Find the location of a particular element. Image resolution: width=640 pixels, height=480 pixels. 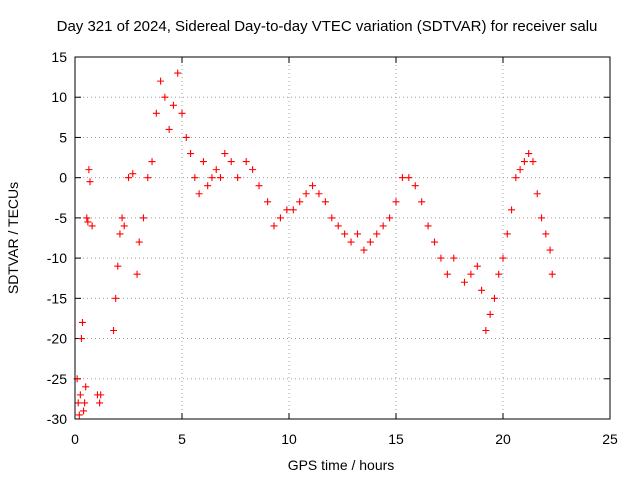

y-axis-label: SDTVAR / TECUs is located at coordinates (13, 238).